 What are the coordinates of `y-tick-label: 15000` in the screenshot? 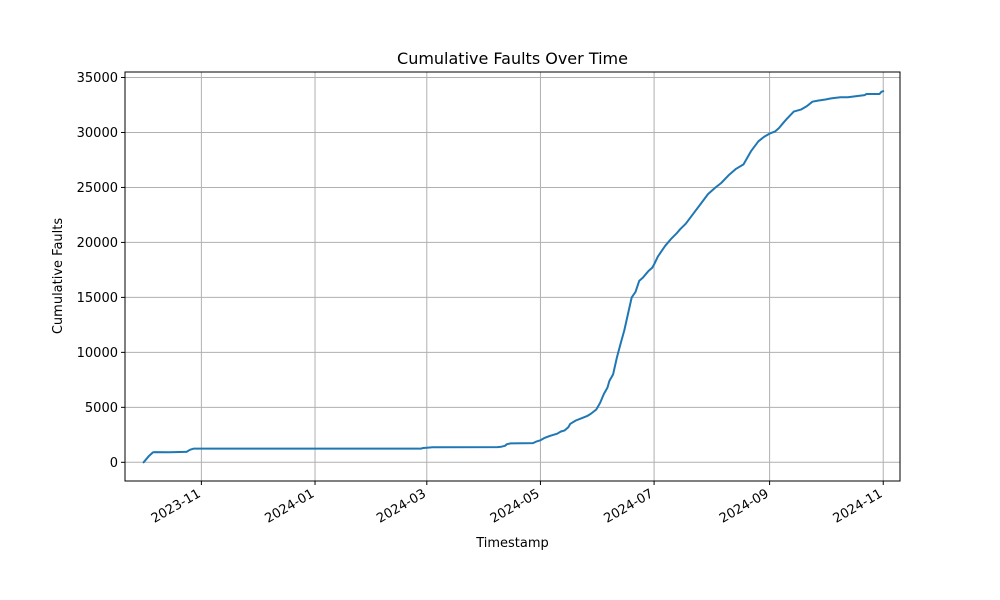 It's located at (97, 298).